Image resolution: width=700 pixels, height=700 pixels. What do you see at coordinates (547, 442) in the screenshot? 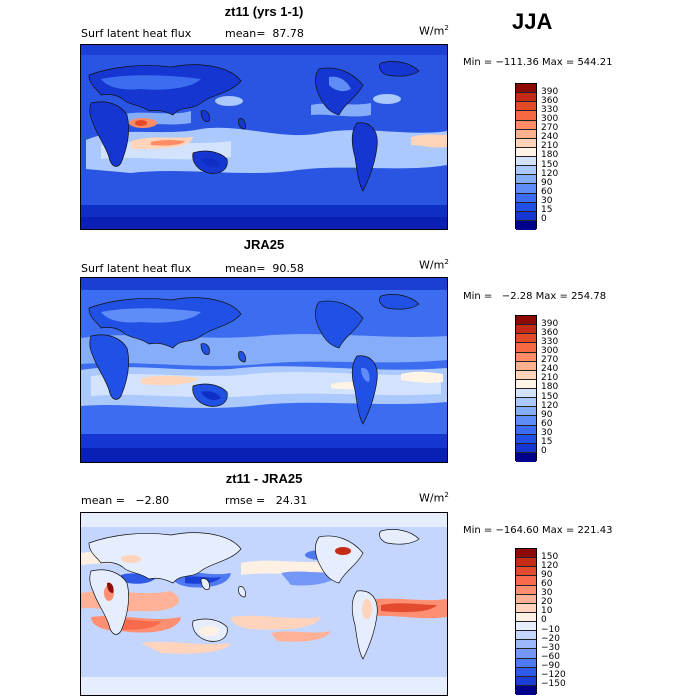
I see `panel2-level-label: 15` at bounding box center [547, 442].